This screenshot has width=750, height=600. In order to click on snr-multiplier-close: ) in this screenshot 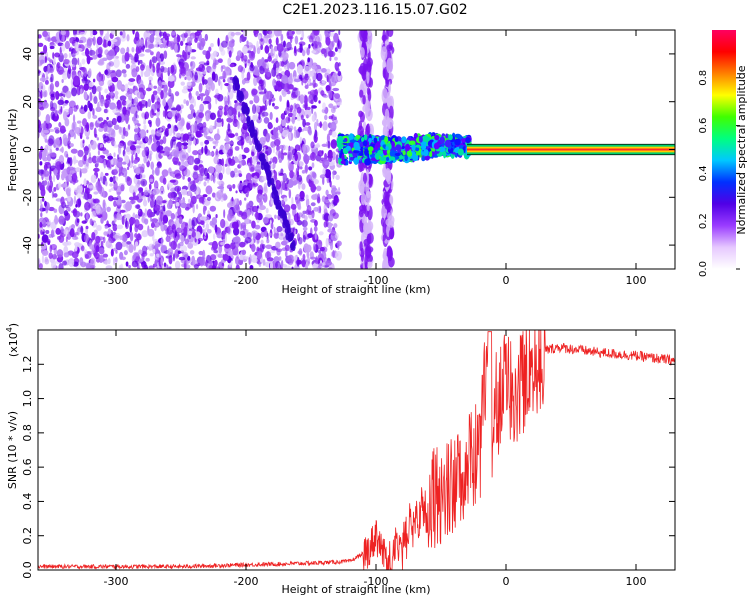, I will do `click(13, 325)`.